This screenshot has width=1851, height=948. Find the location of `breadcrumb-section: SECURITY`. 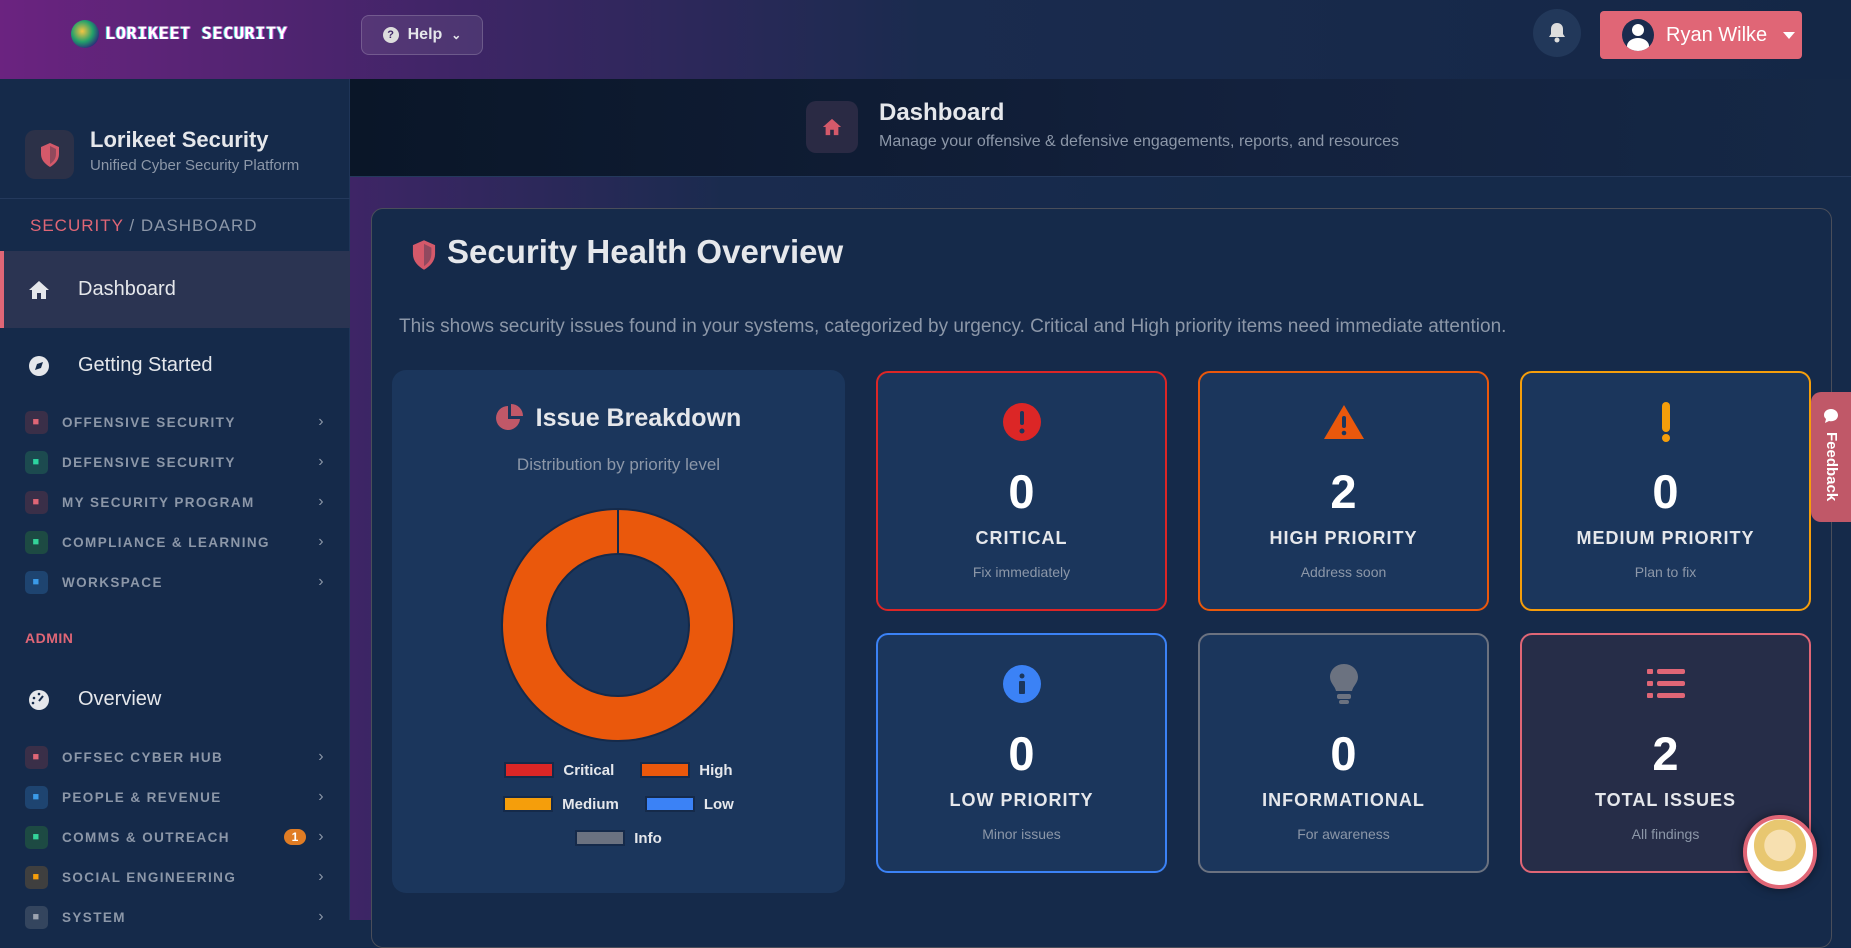

breadcrumb-section: SECURITY is located at coordinates (77, 225).